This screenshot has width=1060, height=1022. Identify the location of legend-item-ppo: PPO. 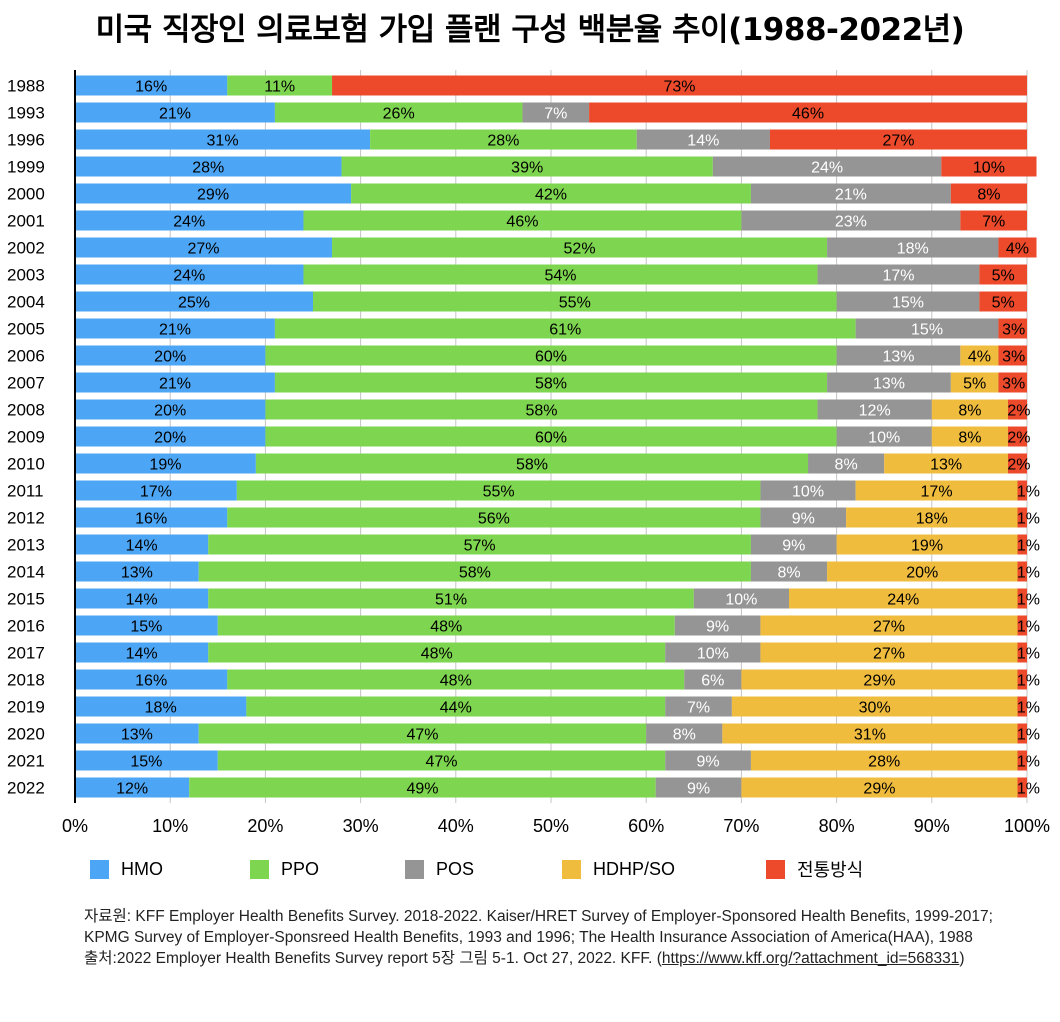
(284, 869).